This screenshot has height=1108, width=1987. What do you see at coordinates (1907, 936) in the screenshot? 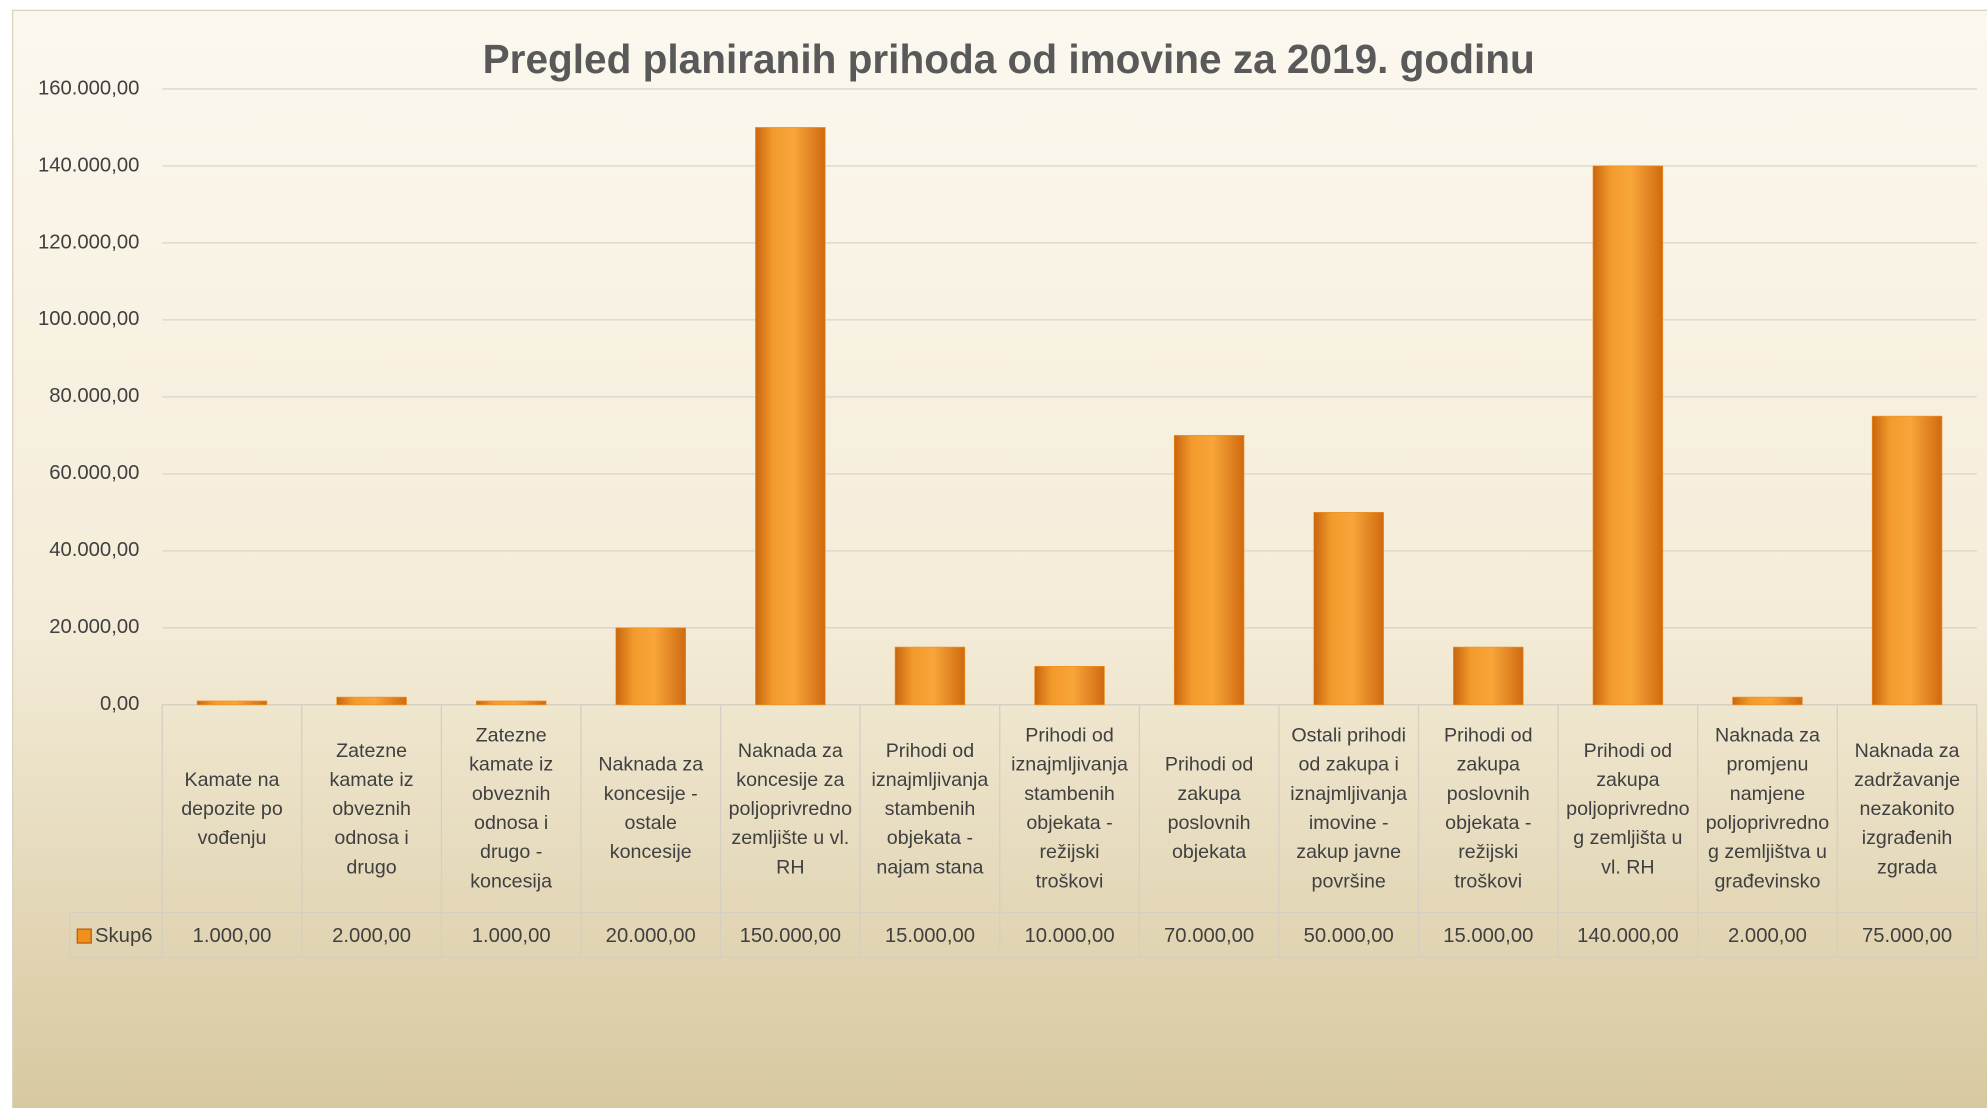
I see `value-label: 75.000,00` at bounding box center [1907, 936].